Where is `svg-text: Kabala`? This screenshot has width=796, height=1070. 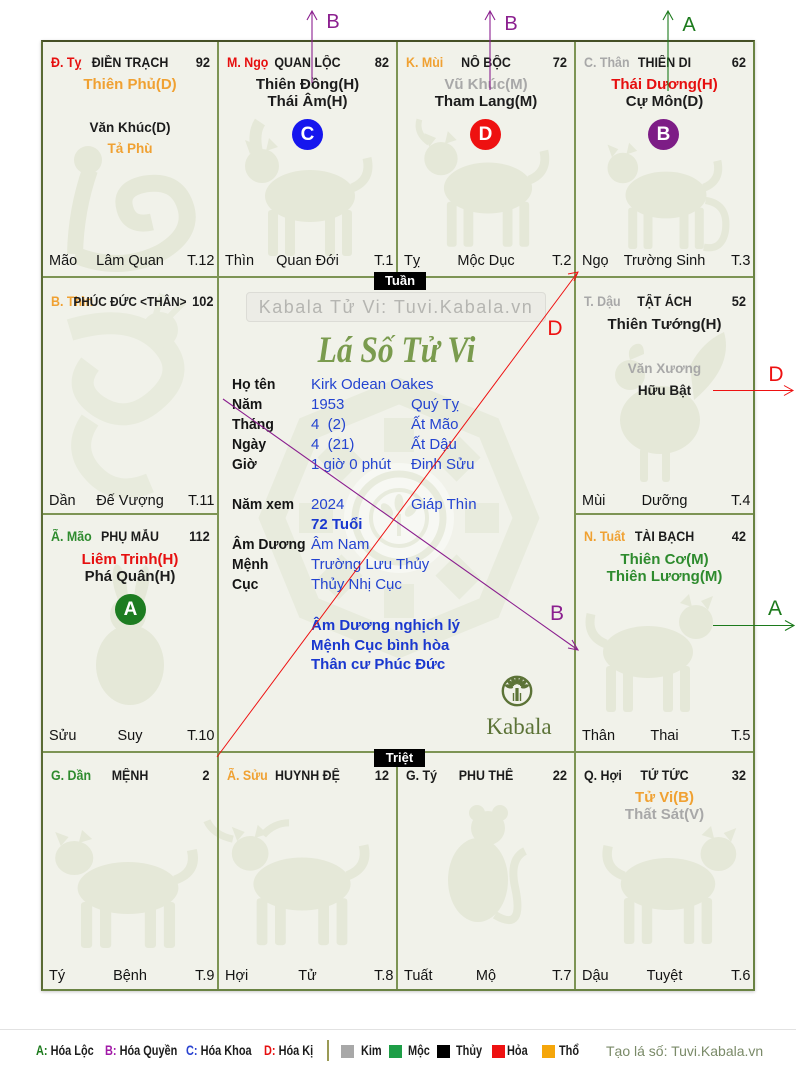
svg-text: Kabala is located at coordinates (518, 726).